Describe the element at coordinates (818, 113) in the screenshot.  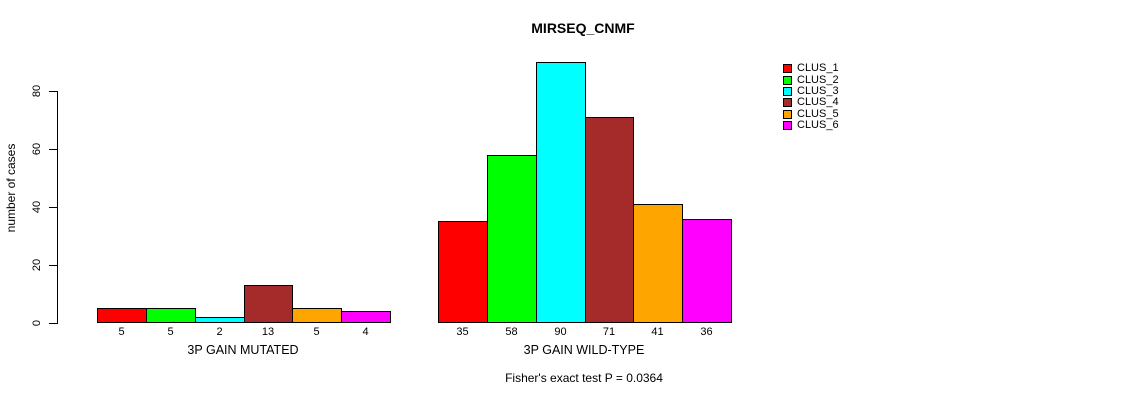
I see `legend-label: CLUS_5` at that location.